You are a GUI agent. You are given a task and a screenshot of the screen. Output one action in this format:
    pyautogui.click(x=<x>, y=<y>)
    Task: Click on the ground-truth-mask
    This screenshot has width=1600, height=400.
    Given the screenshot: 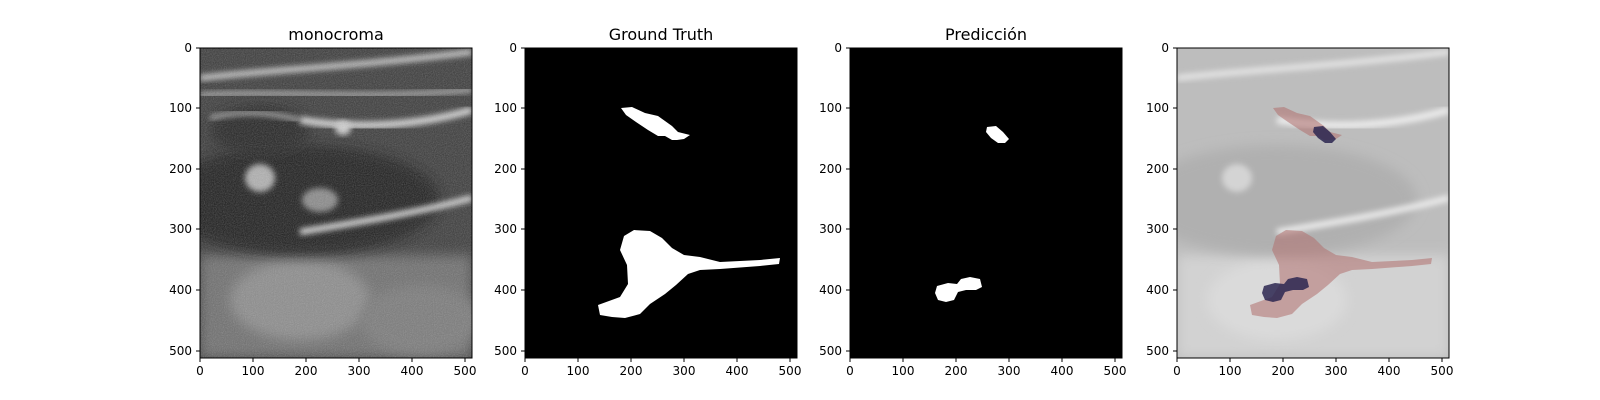 What is the action you would take?
    pyautogui.click(x=689, y=212)
    